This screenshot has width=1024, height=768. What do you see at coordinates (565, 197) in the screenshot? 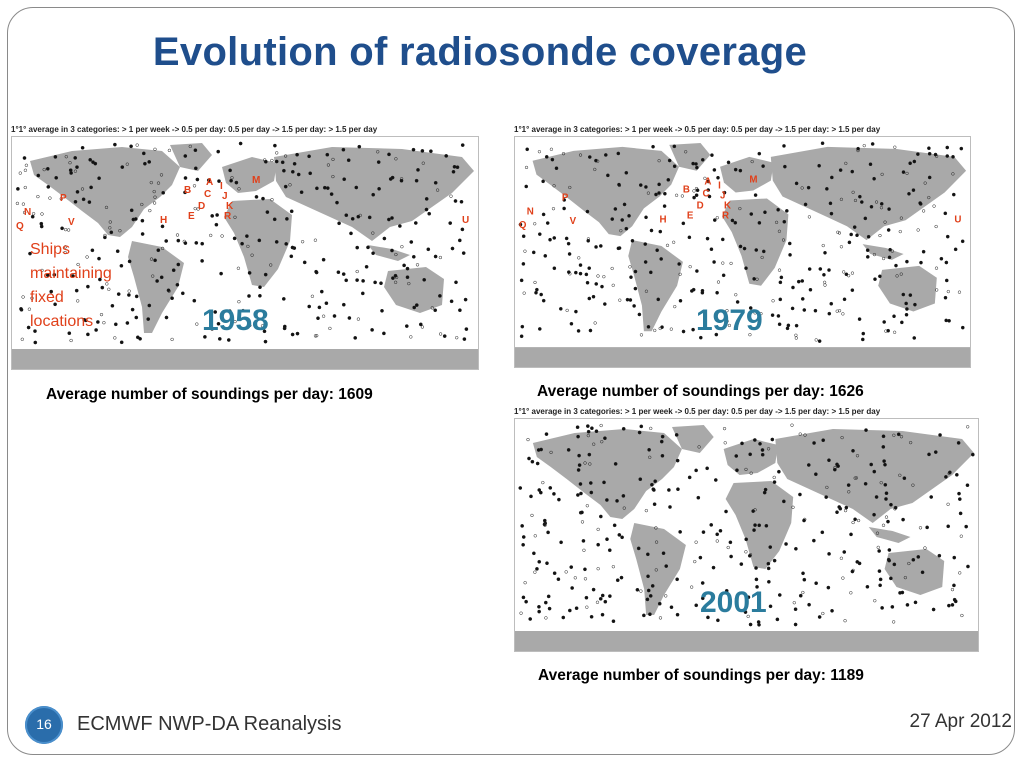
I see `ship-marker-label: P` at bounding box center [565, 197].